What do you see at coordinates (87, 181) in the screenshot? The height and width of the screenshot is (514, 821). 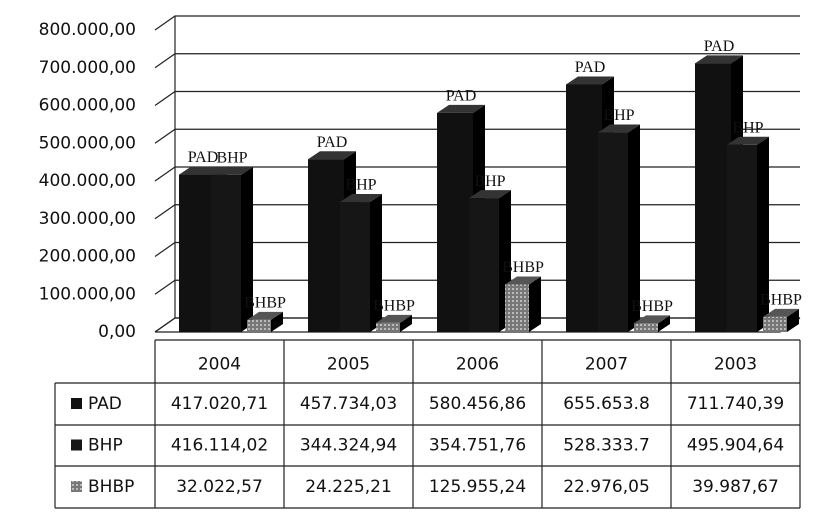 I see `y-tick-label: 400.000,00` at bounding box center [87, 181].